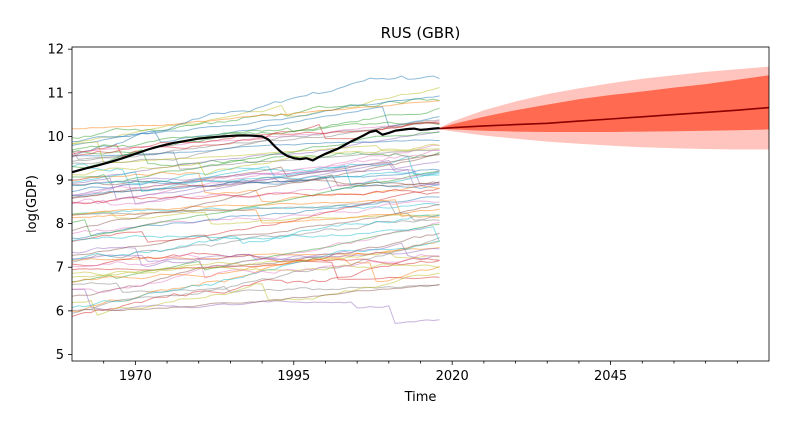 The width and height of the screenshot is (794, 429). What do you see at coordinates (32, 204) in the screenshot?
I see `y-axis-label: log(GDP)` at bounding box center [32, 204].